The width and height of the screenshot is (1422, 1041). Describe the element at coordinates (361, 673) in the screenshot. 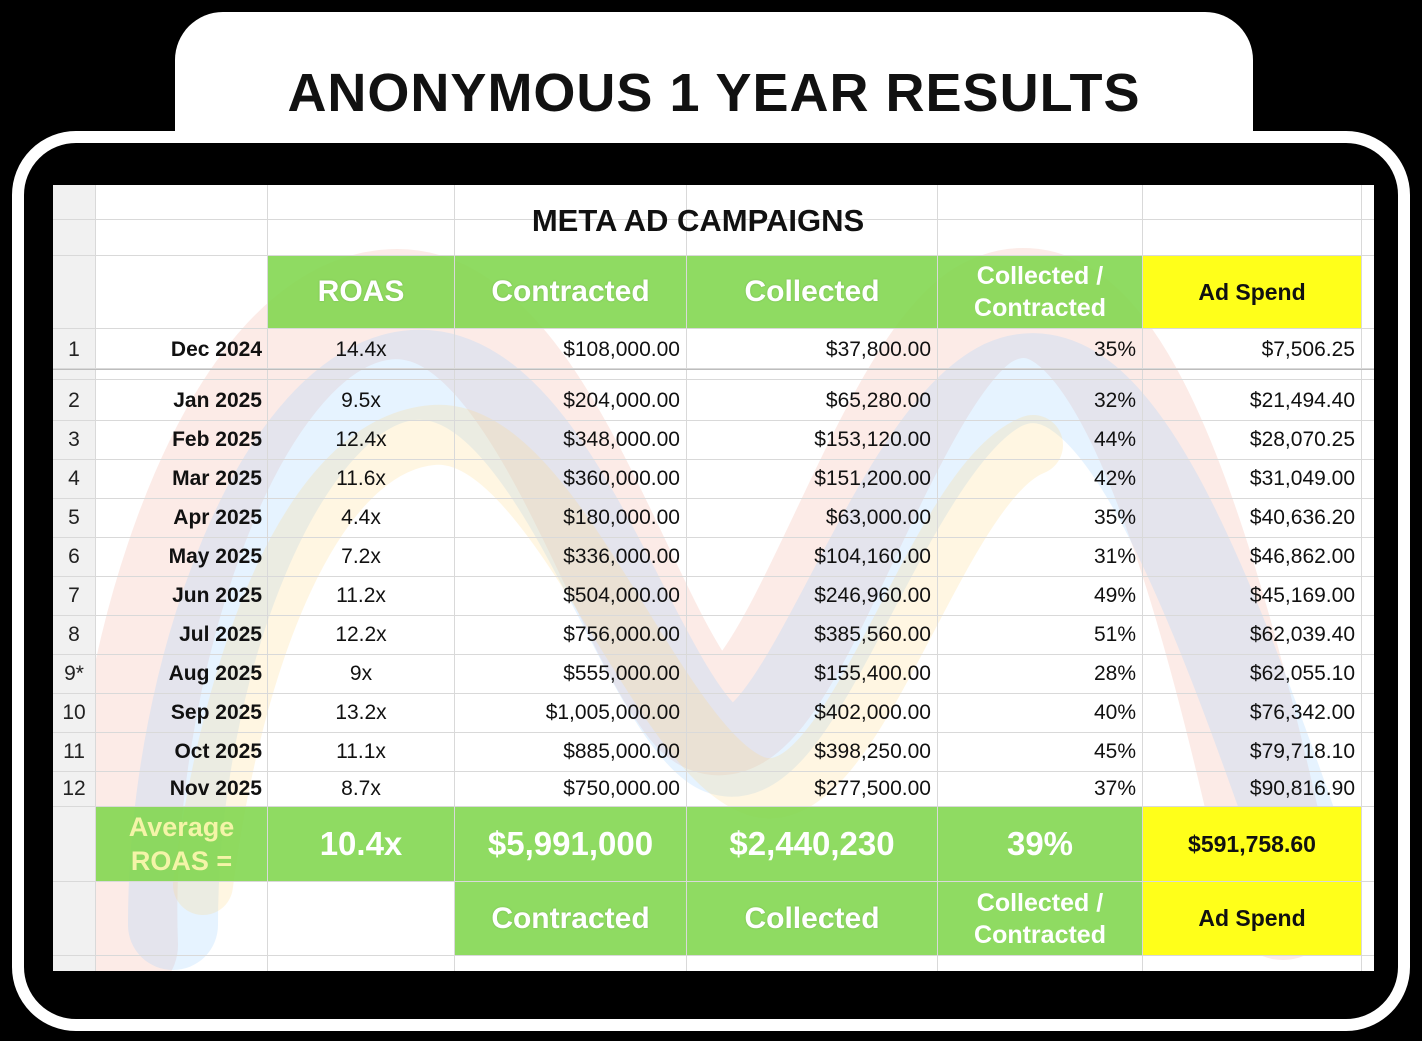

I see `cell-roas: 9x` at that location.